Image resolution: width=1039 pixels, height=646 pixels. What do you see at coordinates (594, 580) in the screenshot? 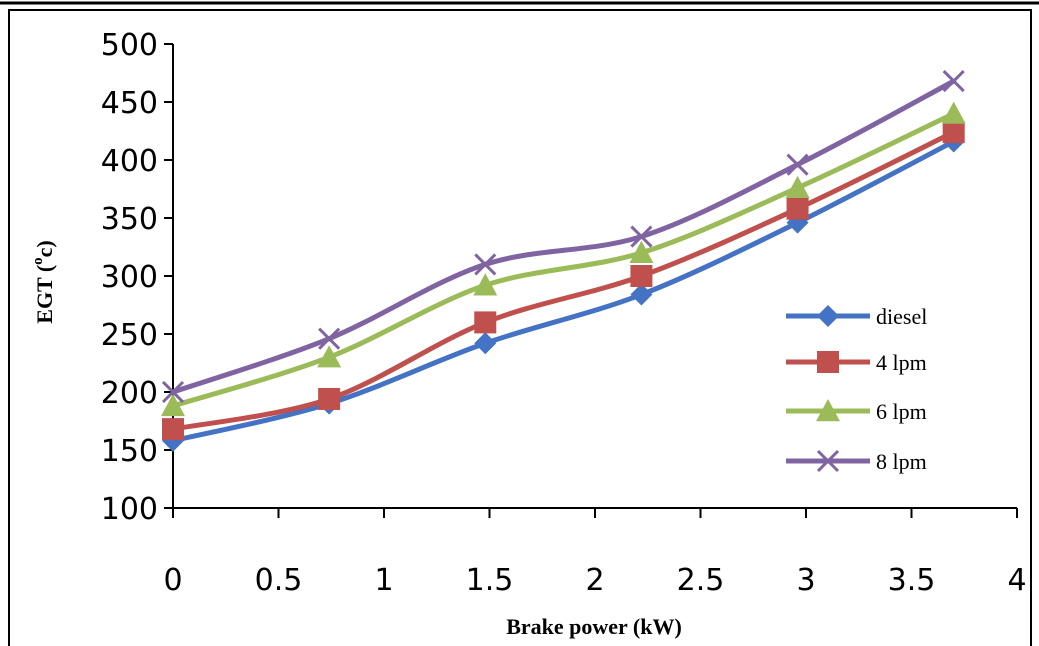
I see `x-tick-label-4: 2` at bounding box center [594, 580].